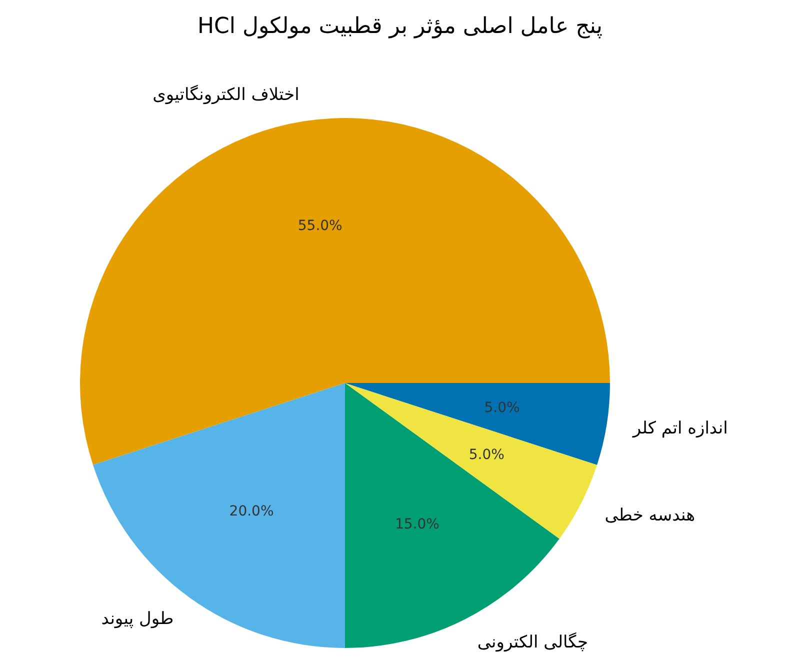 This screenshot has height=666, width=800. I want to click on data-label: 55.0%, so click(320, 226).